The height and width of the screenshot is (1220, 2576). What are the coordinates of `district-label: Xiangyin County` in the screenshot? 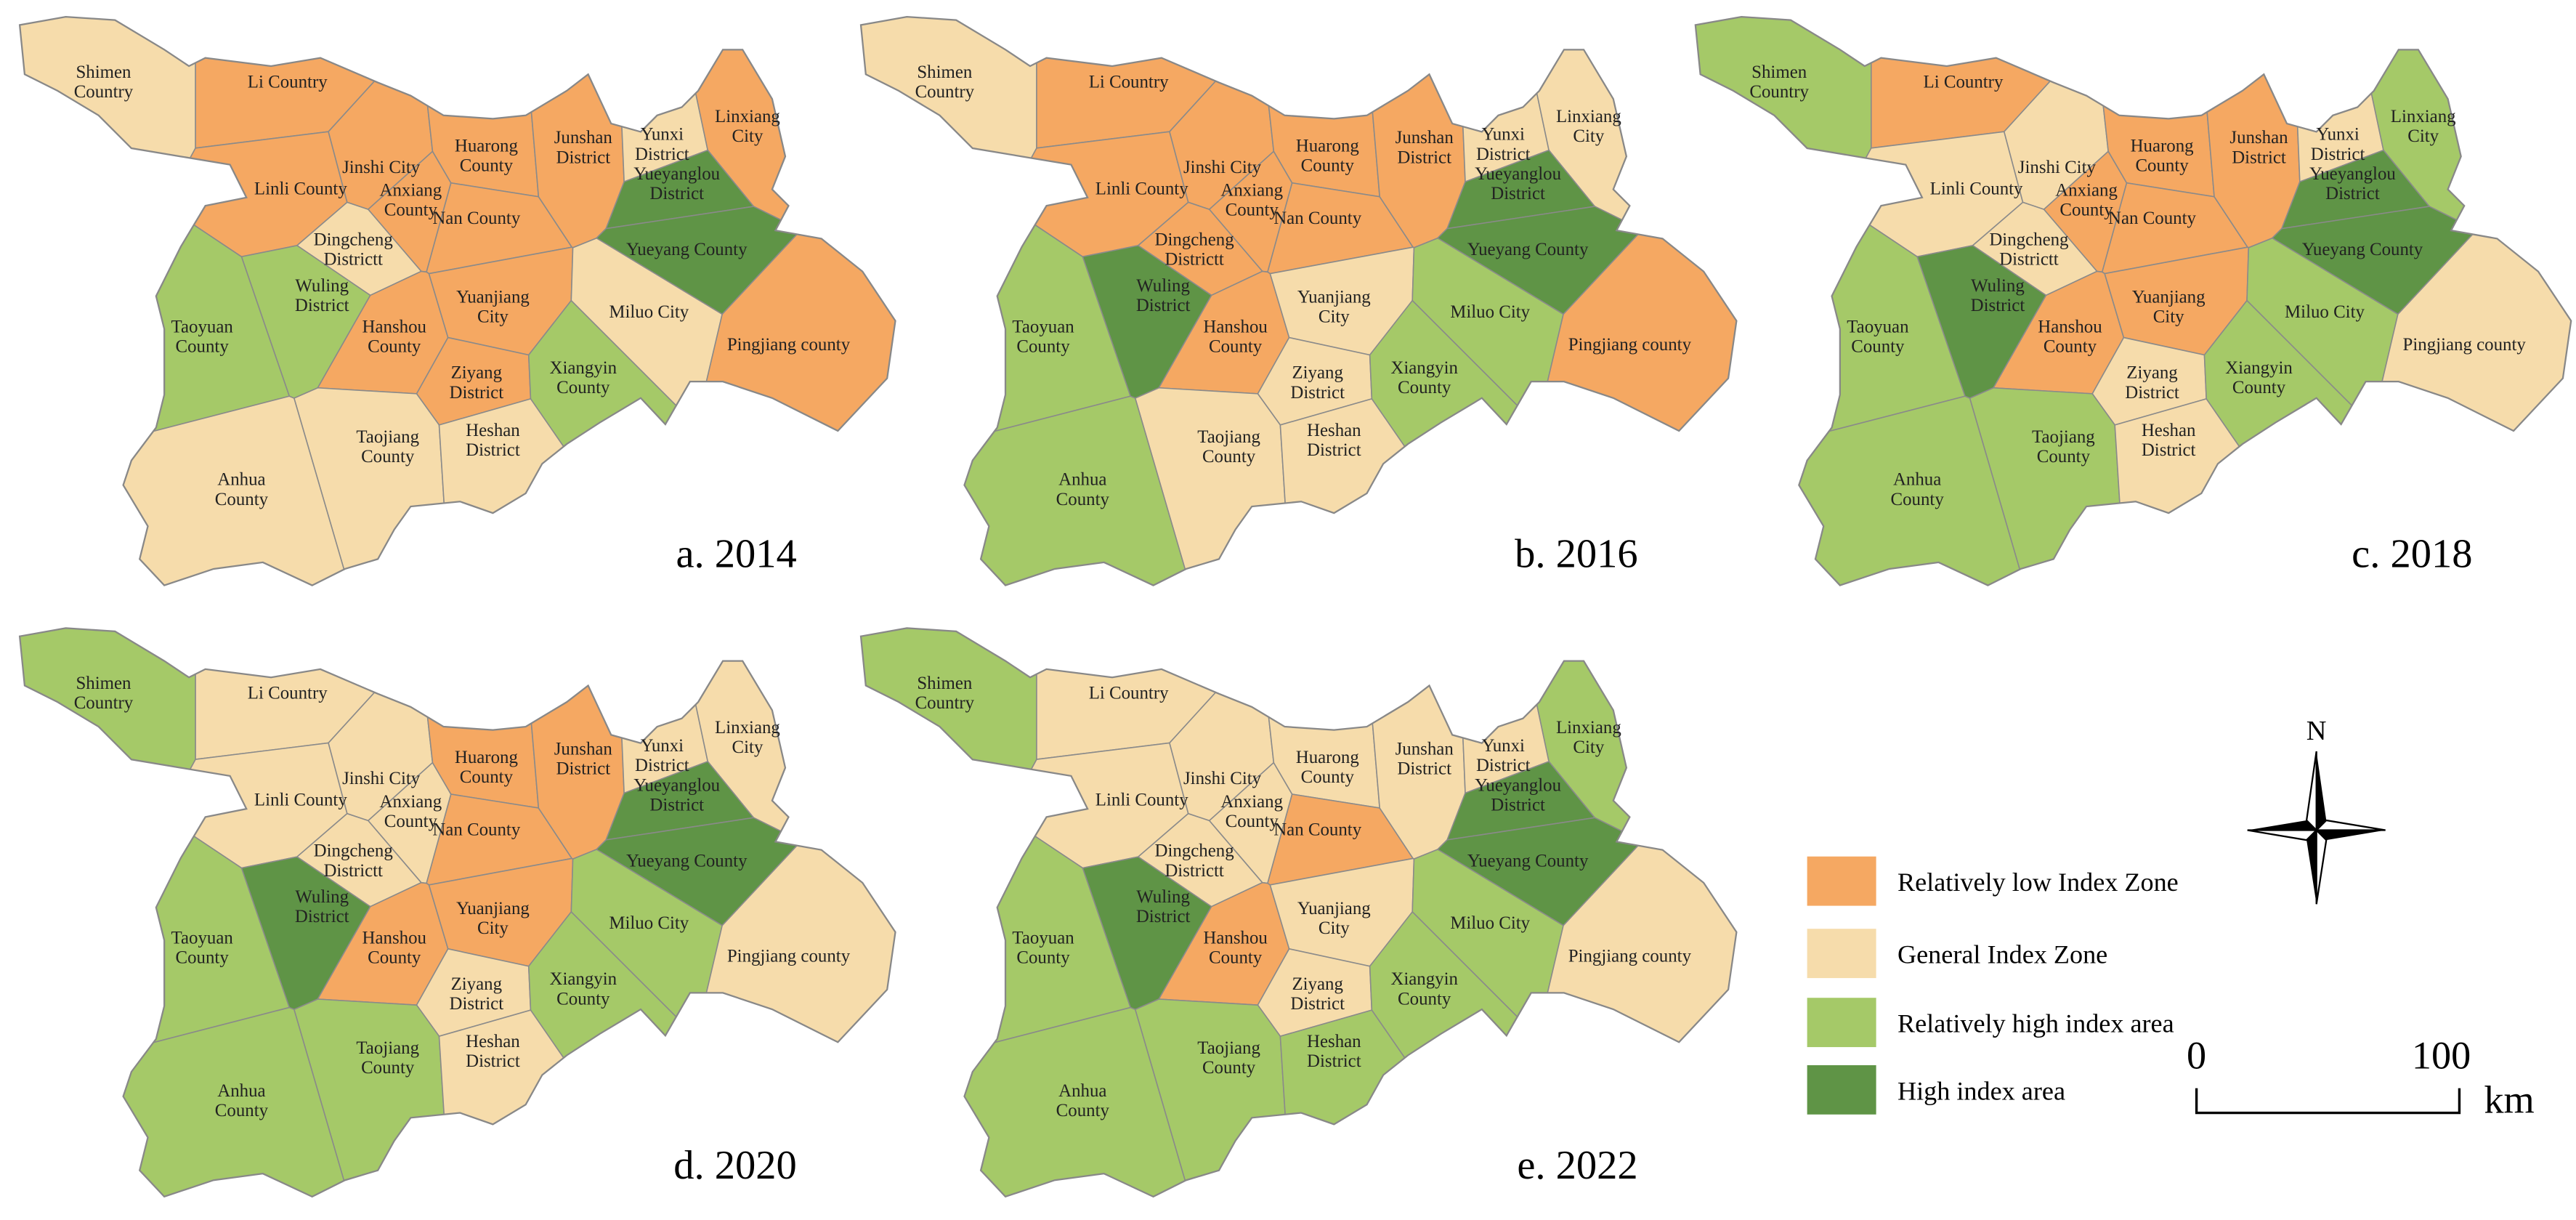 It's located at (1424, 378).